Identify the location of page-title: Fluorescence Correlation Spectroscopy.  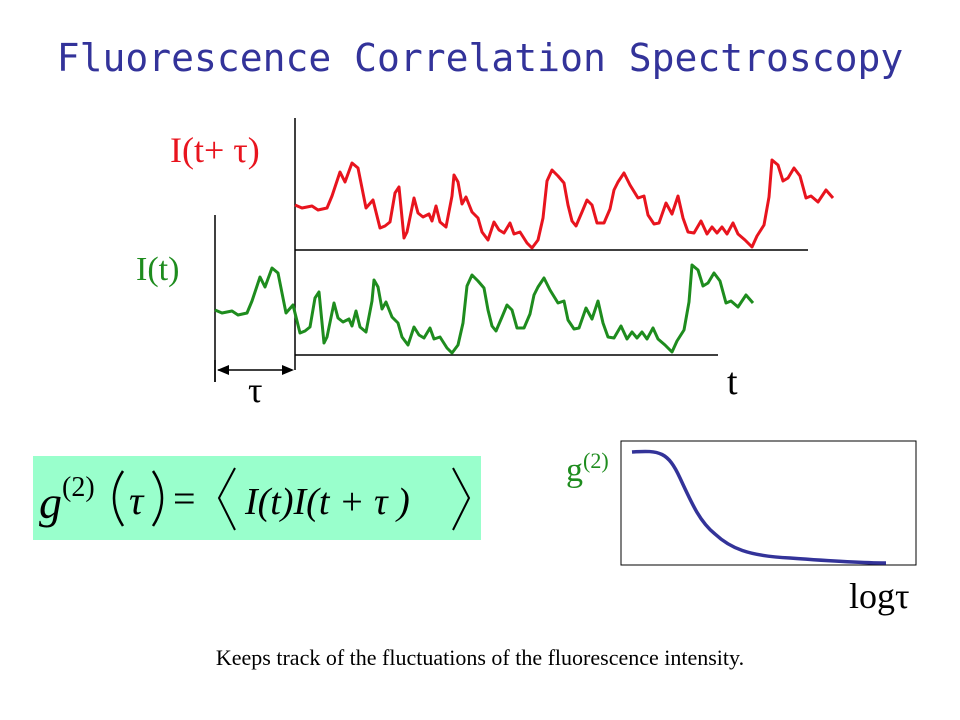
(480, 58).